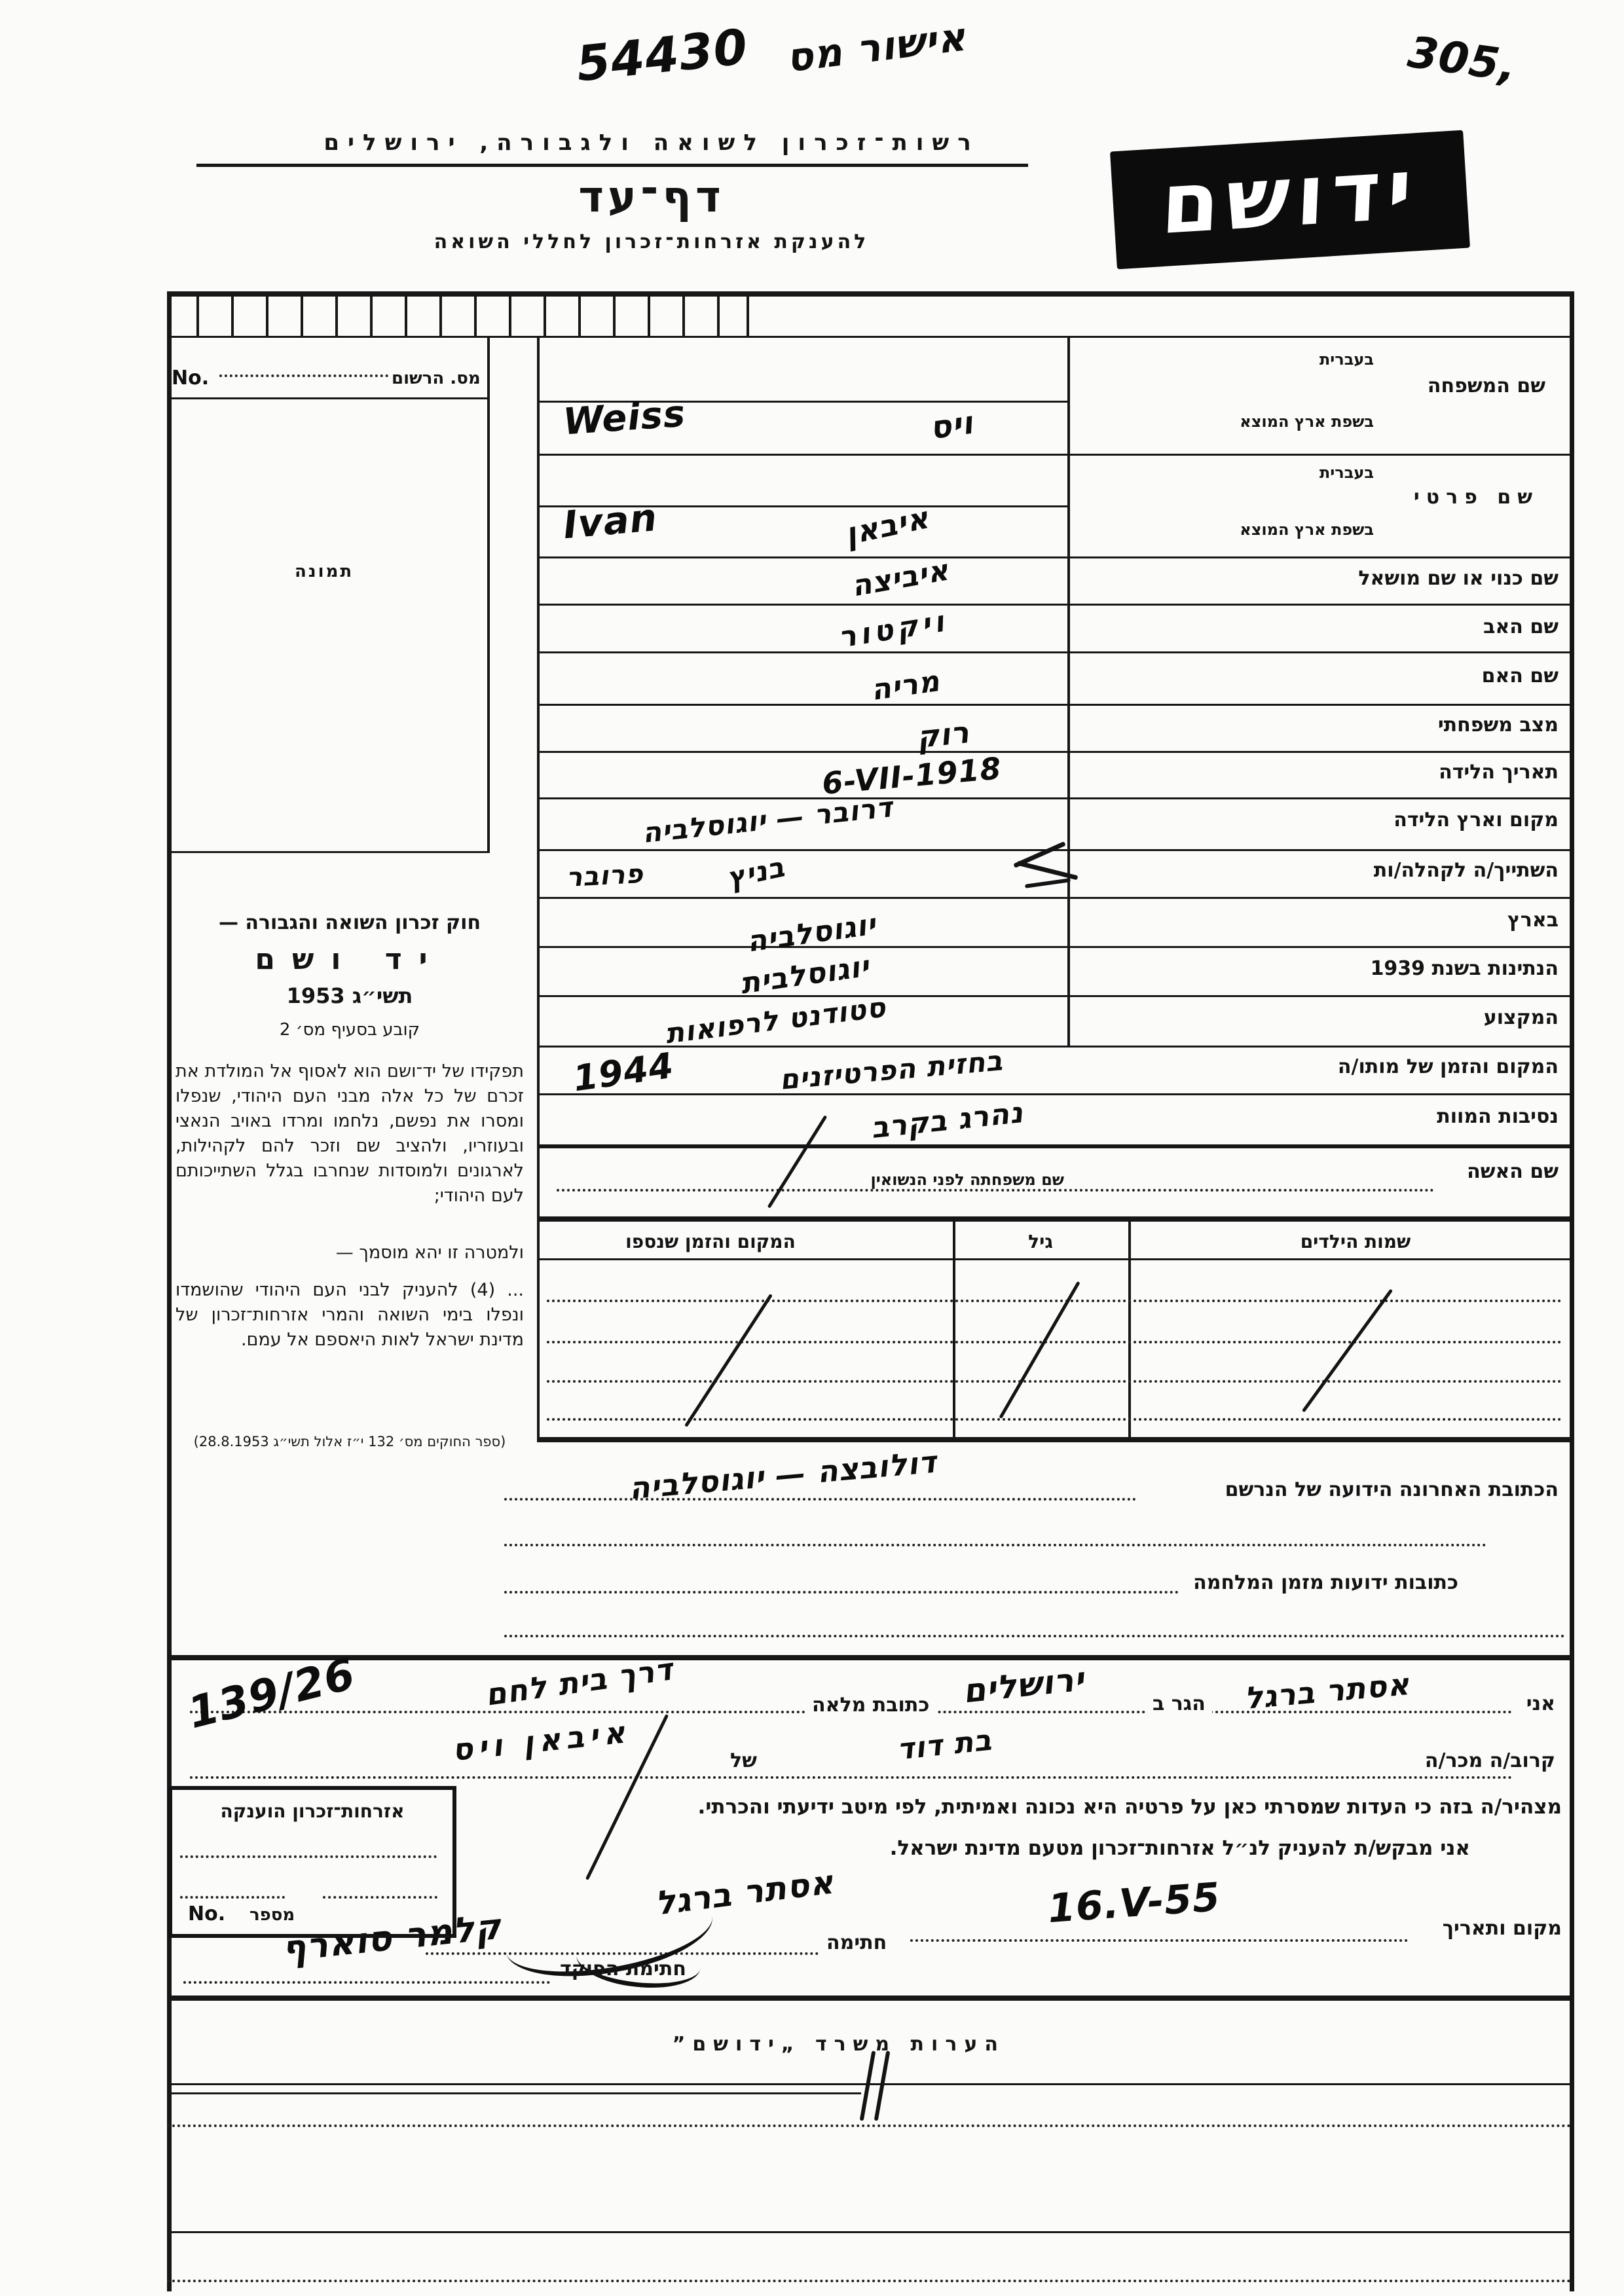  What do you see at coordinates (1054, 1439) in the screenshot?
I see `children-table-bottom-border` at bounding box center [1054, 1439].